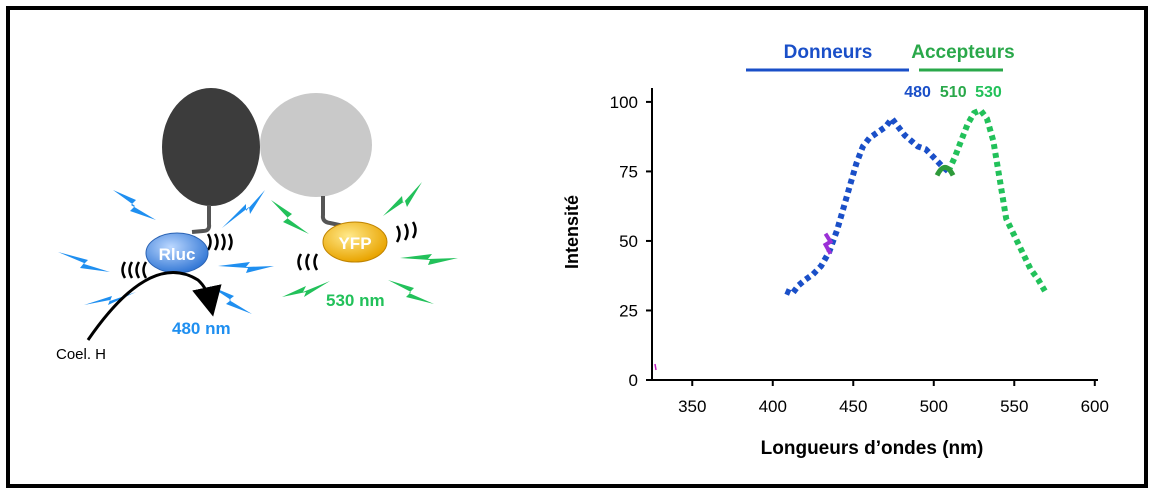 This screenshot has height=488, width=1152. Describe the element at coordinates (355, 300) in the screenshot. I see `acceptor-emission-label: 530 nm` at that location.